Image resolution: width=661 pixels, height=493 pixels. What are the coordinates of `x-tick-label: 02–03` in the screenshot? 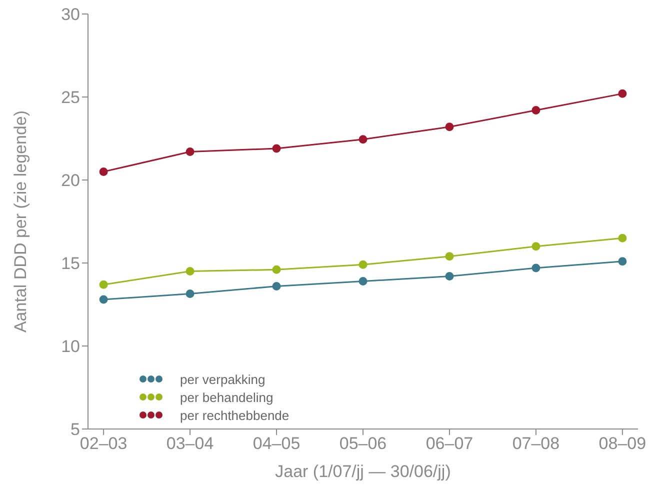 It's located at (104, 444).